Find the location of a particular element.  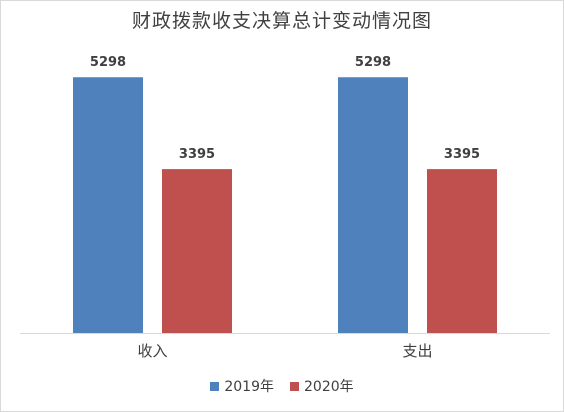

data-label-1-series-2: 3395 is located at coordinates (197, 154).